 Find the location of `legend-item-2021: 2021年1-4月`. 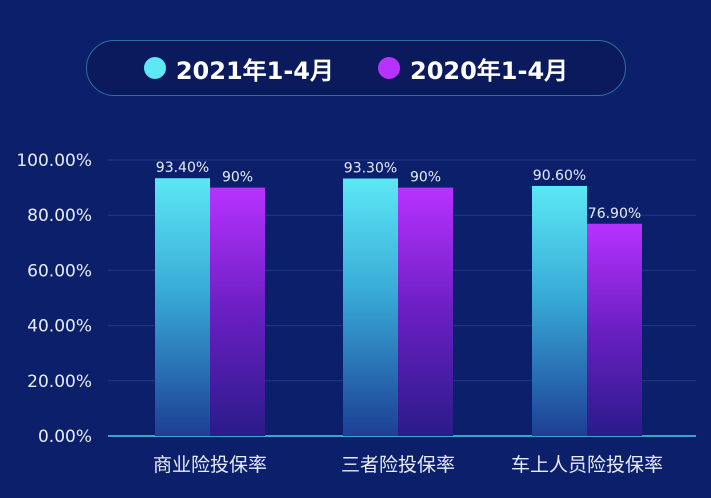

legend-item-2021: 2021年1-4月 is located at coordinates (238, 68).